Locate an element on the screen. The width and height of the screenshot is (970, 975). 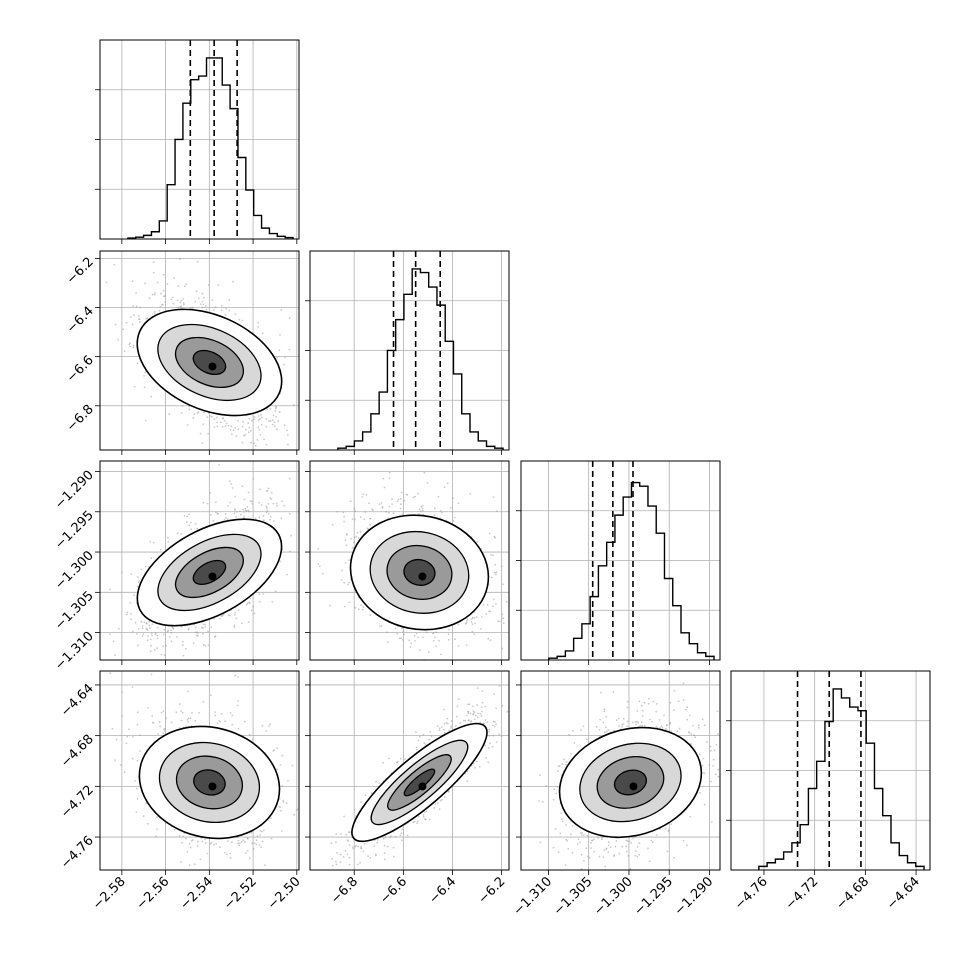
panel-1-0: −6.8−6.6−6.4−6.2 is located at coordinates (191, 363).